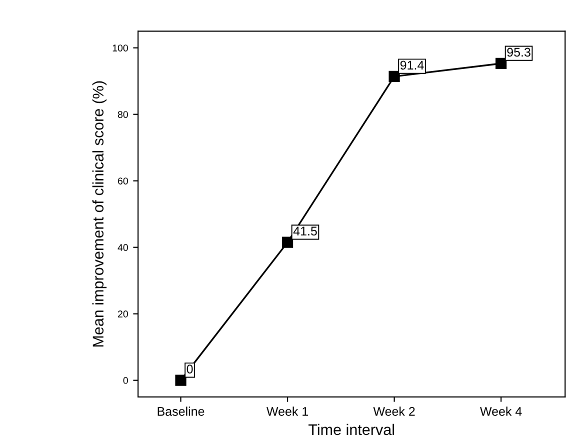  Describe the element at coordinates (518, 52) in the screenshot. I see `data-label: 95.3` at that location.